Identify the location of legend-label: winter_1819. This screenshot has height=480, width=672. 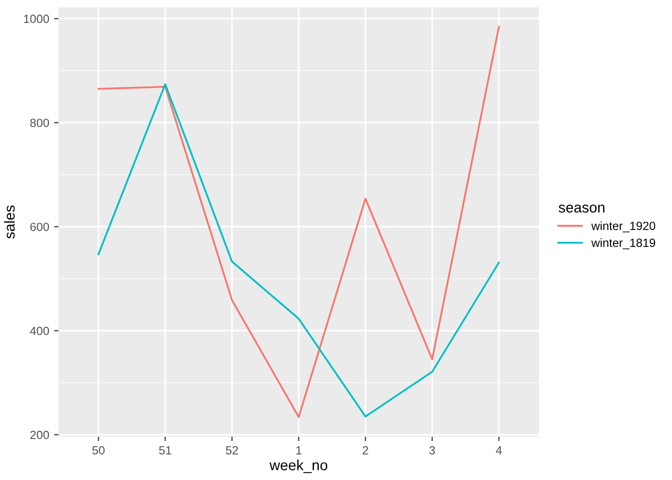
(623, 244).